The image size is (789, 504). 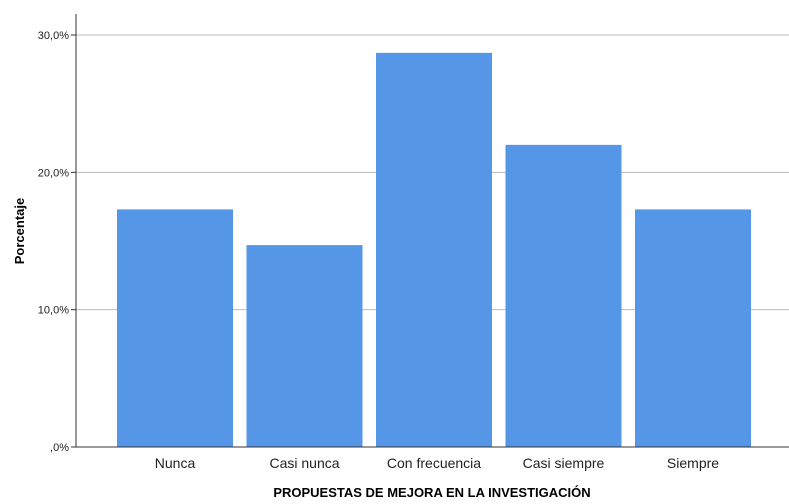 I want to click on y-tick-label: 30,0%, so click(x=53, y=36).